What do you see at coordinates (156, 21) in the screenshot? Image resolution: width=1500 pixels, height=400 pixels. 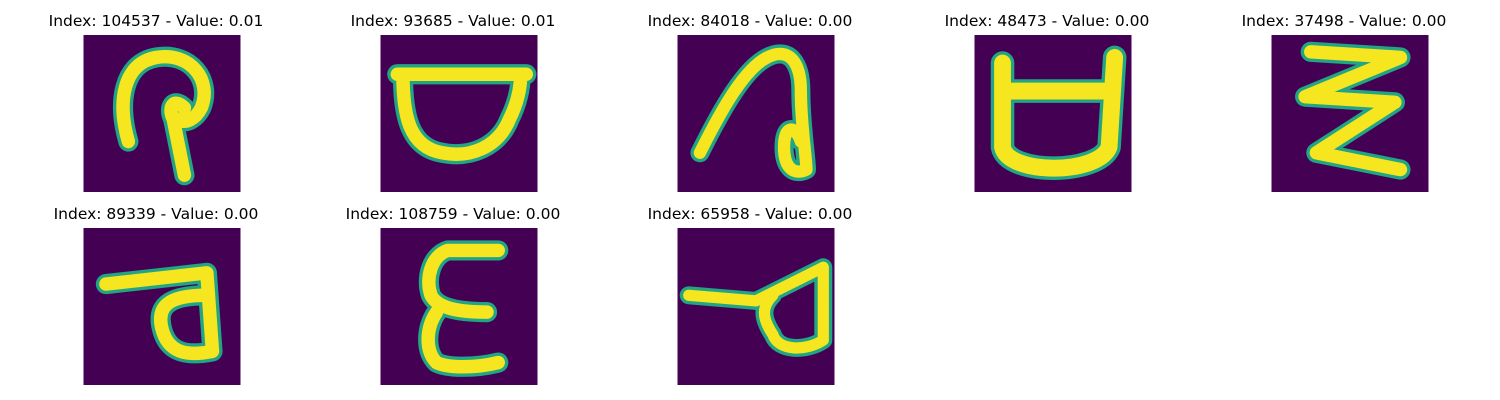 I see `panel-title: Index: 104537 - Value: 0.01` at bounding box center [156, 21].